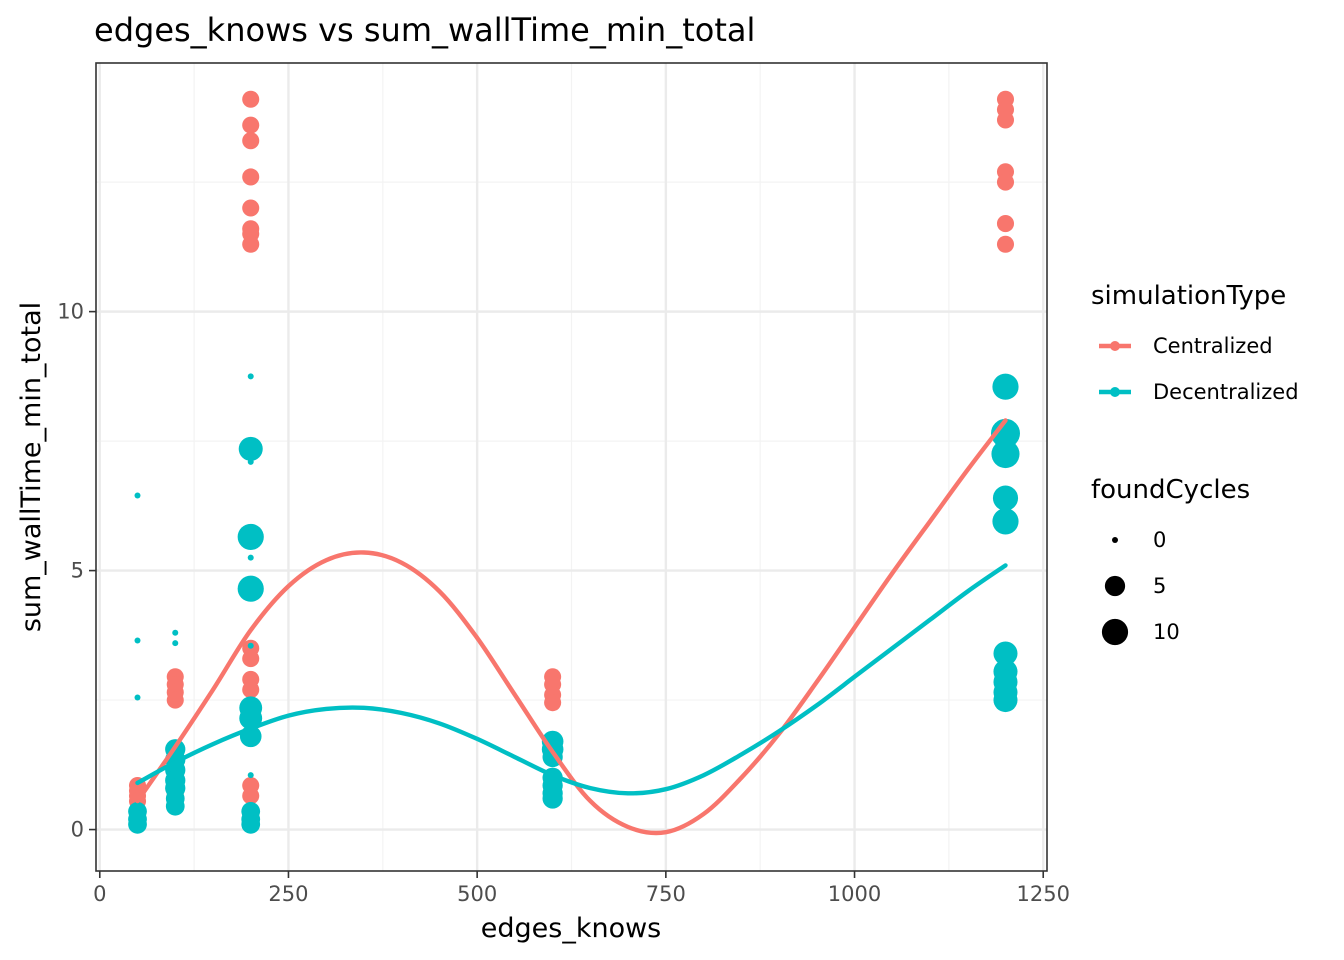  I want to click on y-axis-label: sum_wallTime_min_total, so click(31, 467).